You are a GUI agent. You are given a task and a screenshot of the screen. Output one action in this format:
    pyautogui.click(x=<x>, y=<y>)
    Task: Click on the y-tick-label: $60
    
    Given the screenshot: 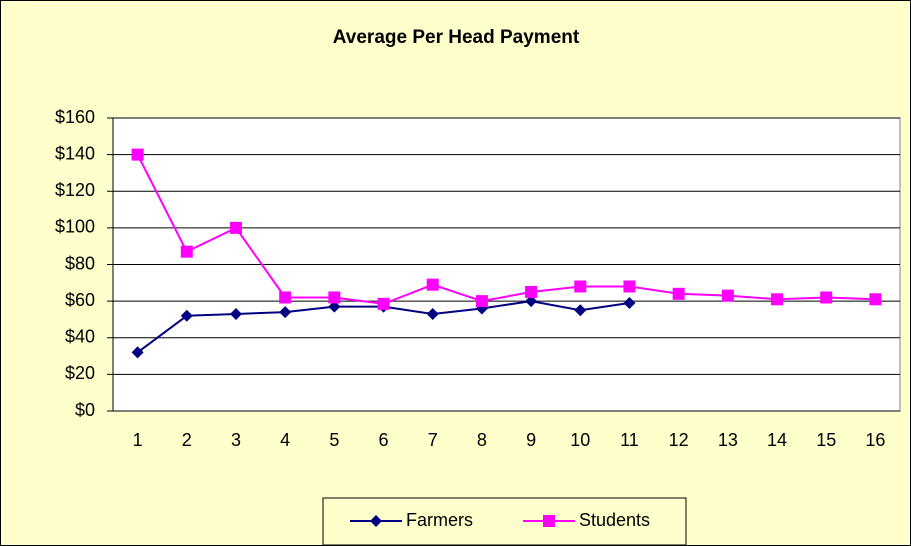 What is the action you would take?
    pyautogui.click(x=80, y=300)
    